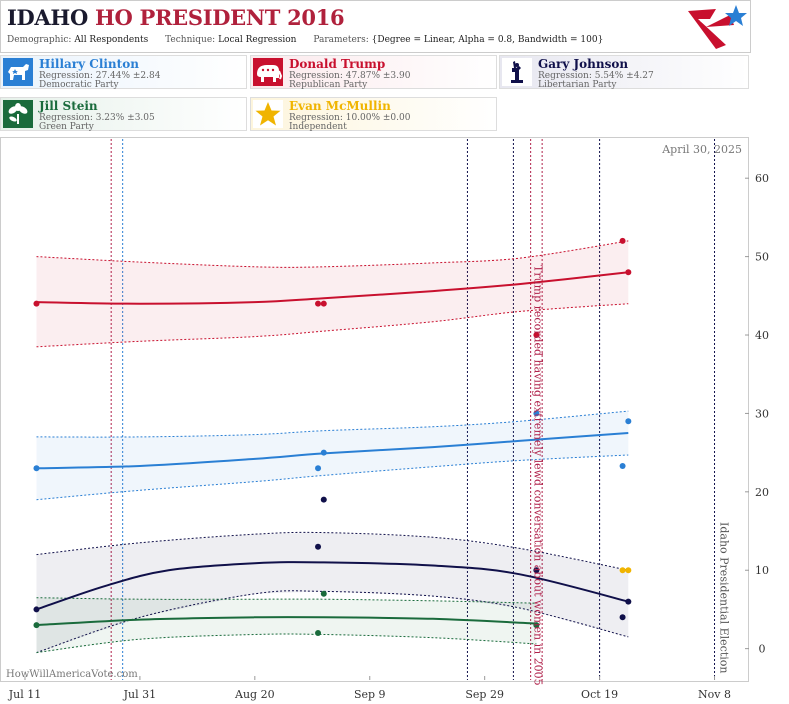  What do you see at coordinates (268, 114) in the screenshot?
I see `star-icon` at bounding box center [268, 114].